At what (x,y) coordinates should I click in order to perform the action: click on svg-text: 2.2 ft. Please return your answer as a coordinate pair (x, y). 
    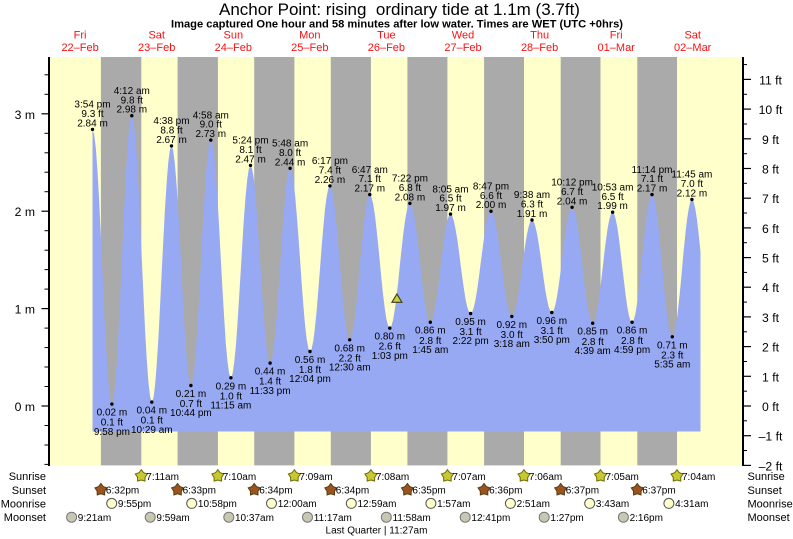
    Looking at the image, I should click on (350, 358).